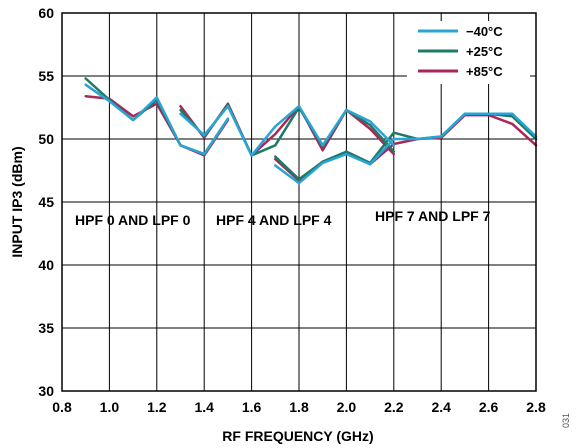 The width and height of the screenshot is (576, 448). I want to click on x-tick-label: 0.8, so click(62, 407).